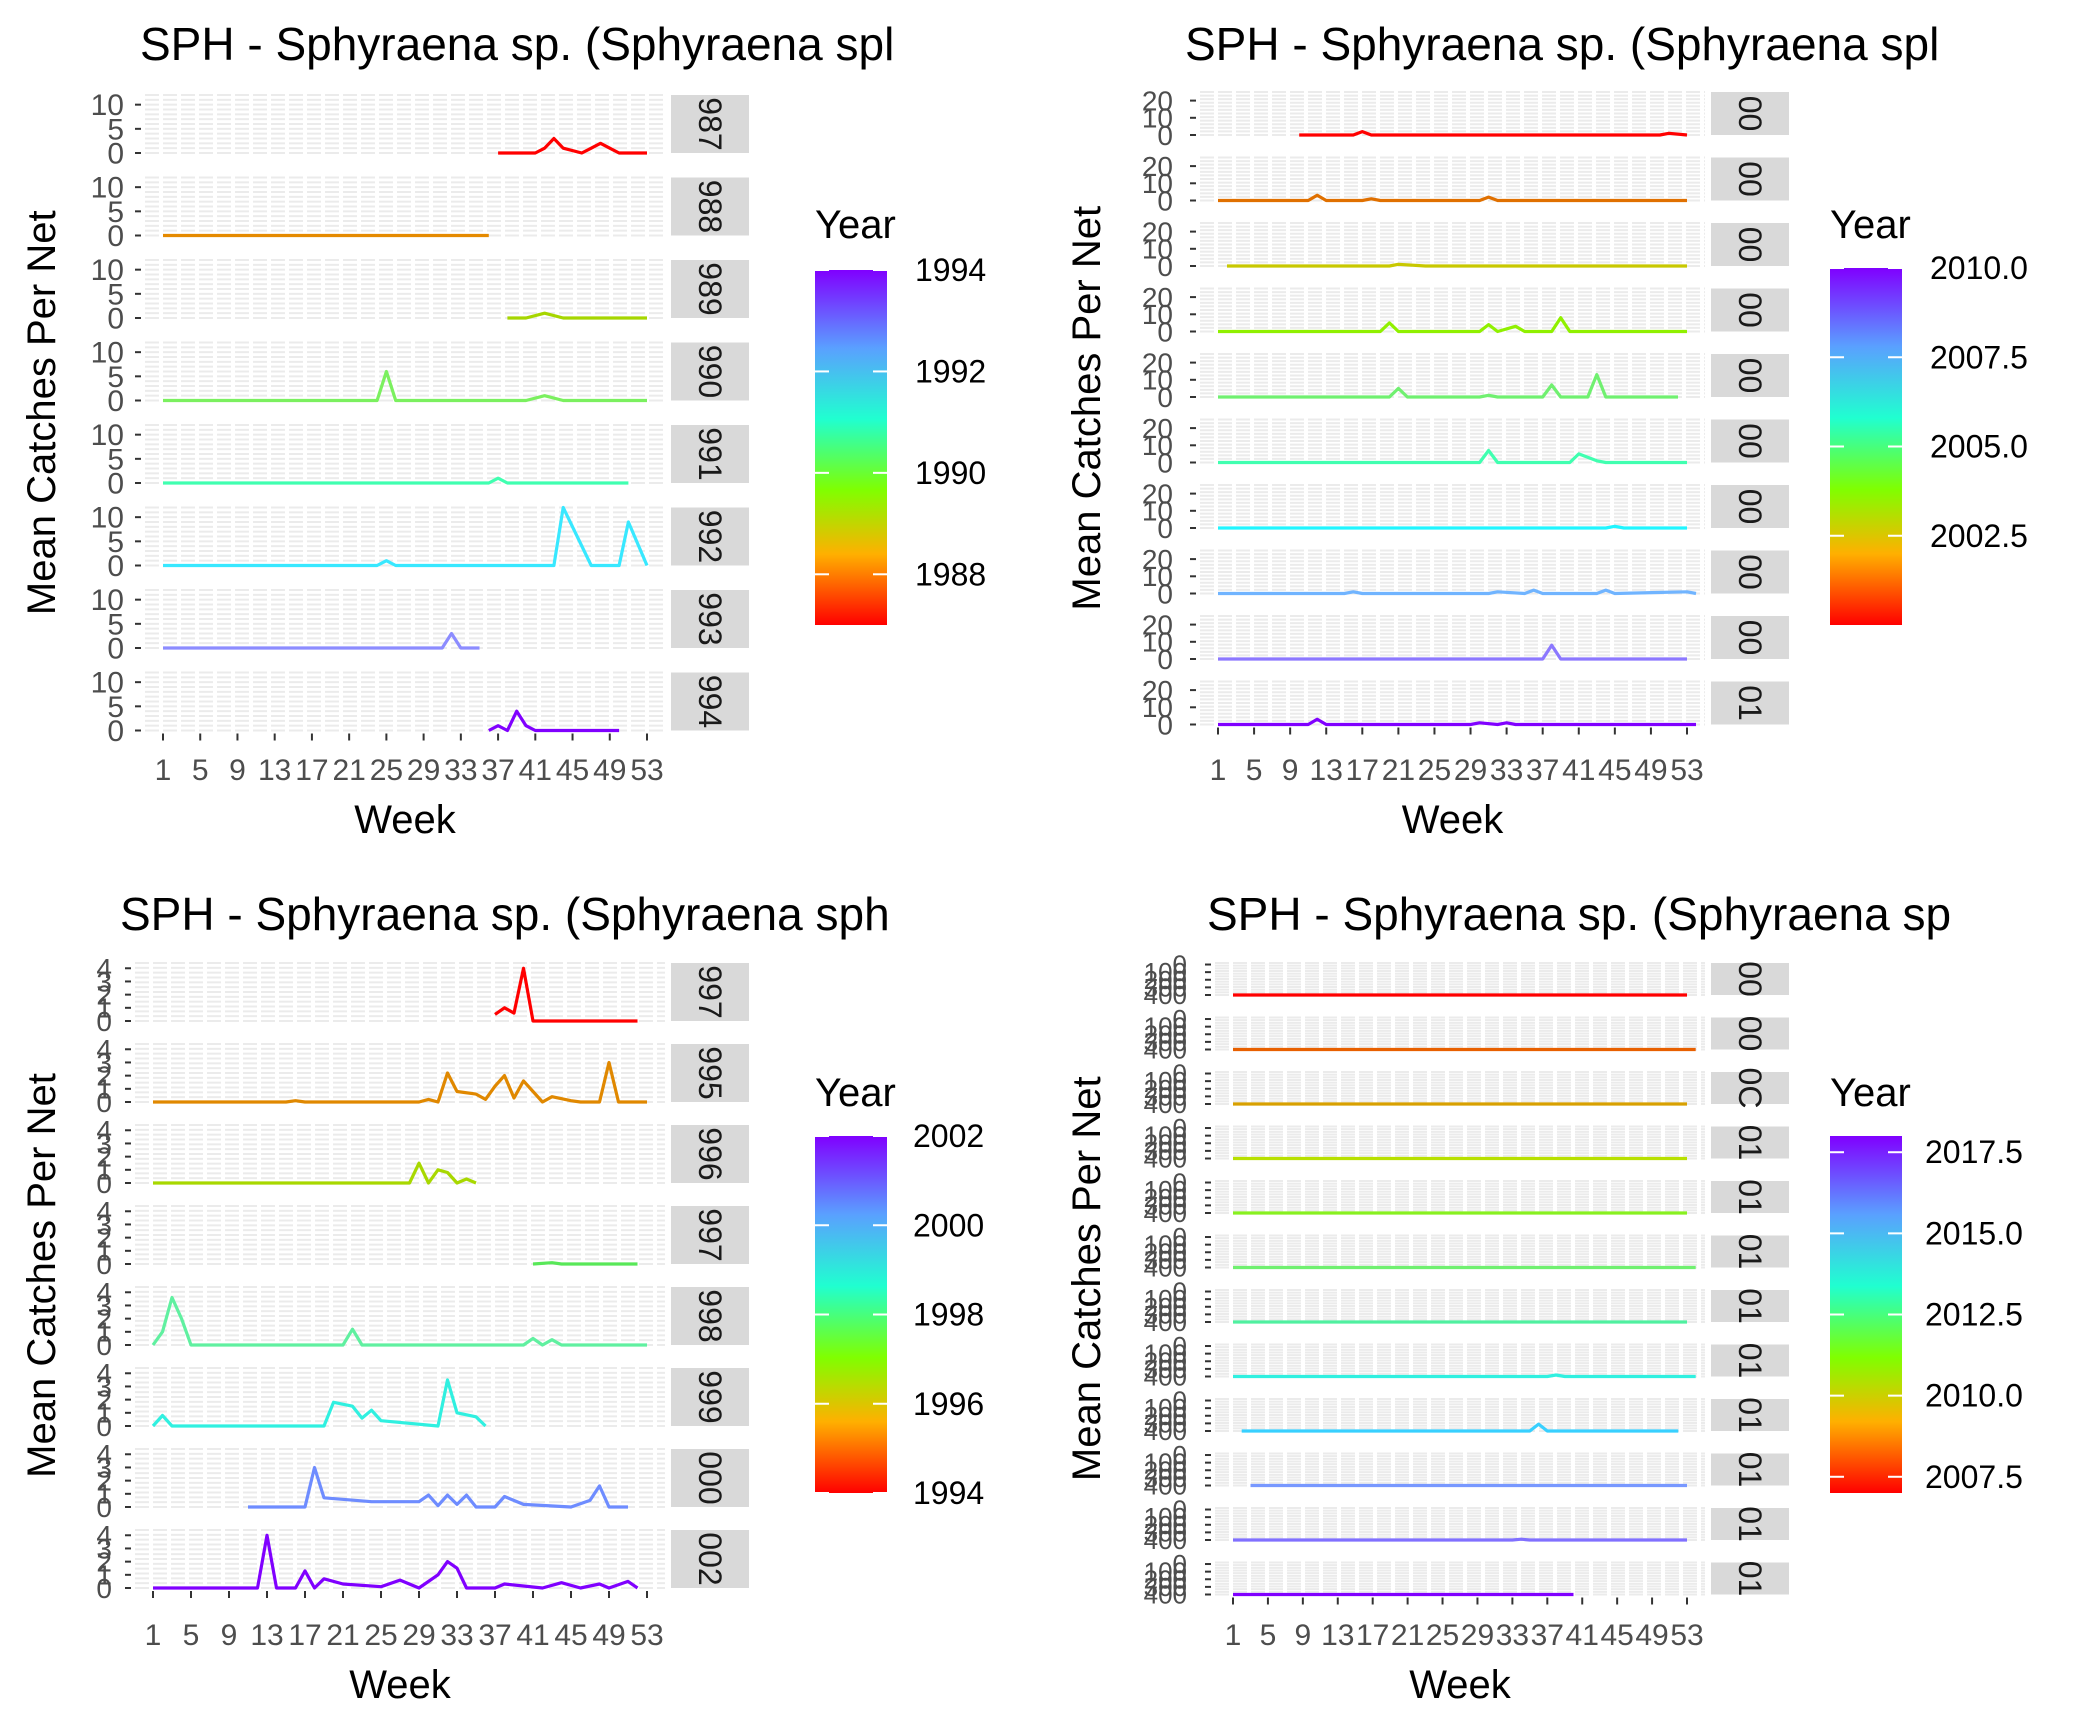 This screenshot has width=2087, height=1734. What do you see at coordinates (1407, 1635) in the screenshot?
I see `x-tick-label: 21` at bounding box center [1407, 1635].